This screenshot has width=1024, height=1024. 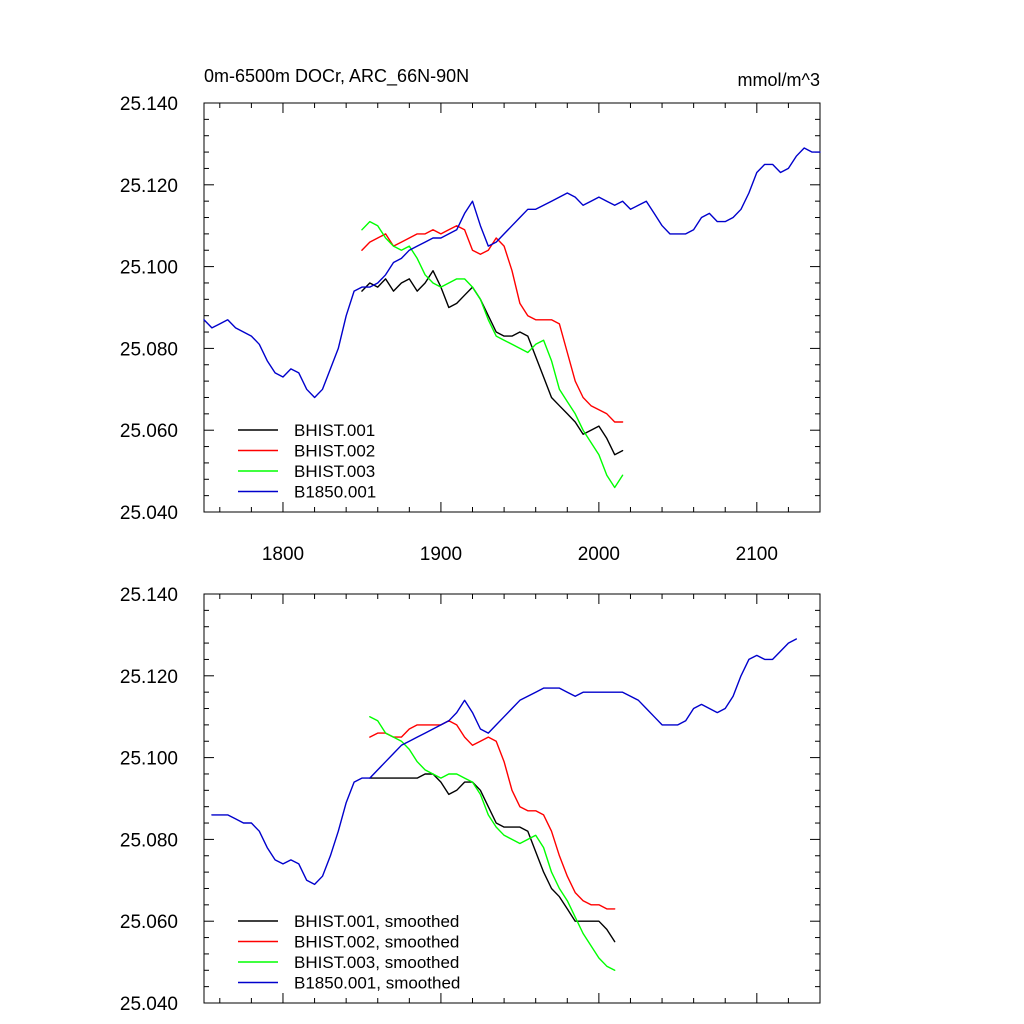 What do you see at coordinates (376, 942) in the screenshot?
I see `legend-label: BHIST.002, smoothed` at bounding box center [376, 942].